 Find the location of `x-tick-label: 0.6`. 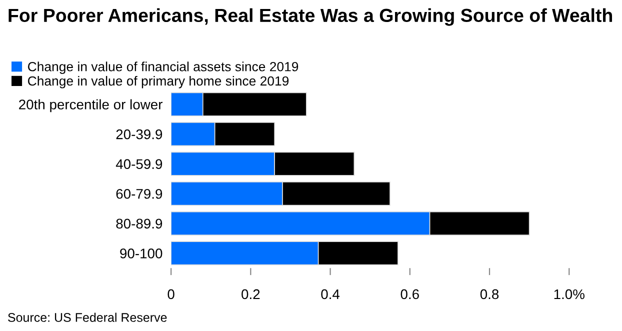

x-tick-label: 0.6 is located at coordinates (409, 294).